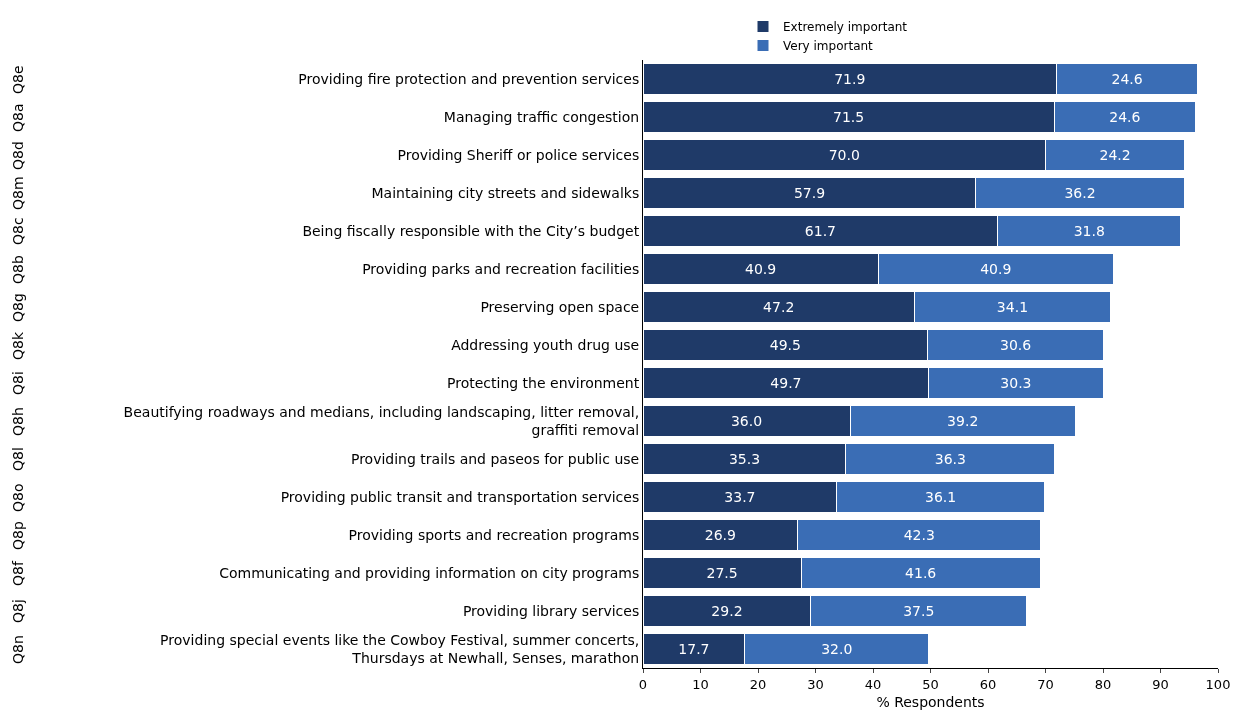  I want to click on data-label: 36.2, so click(1080, 193).